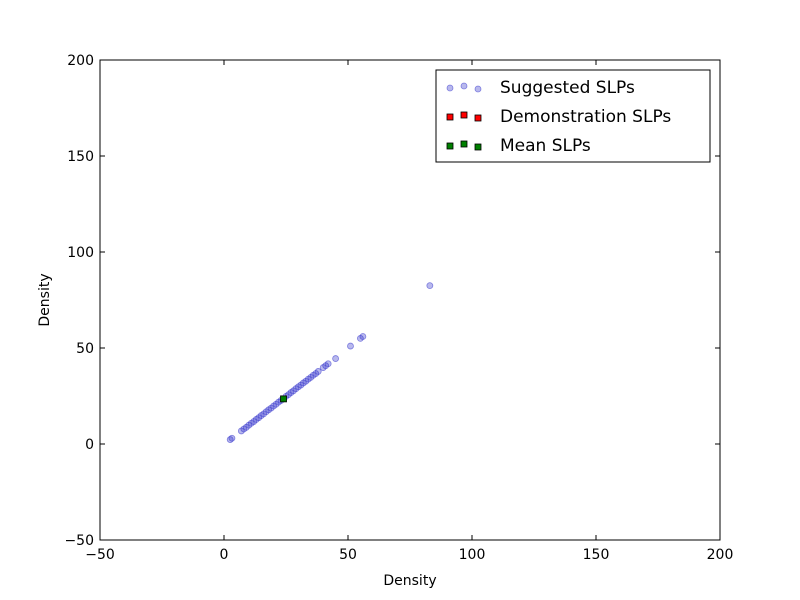  Describe the element at coordinates (89, 445) in the screenshot. I see `y-tick-label: 0` at that location.